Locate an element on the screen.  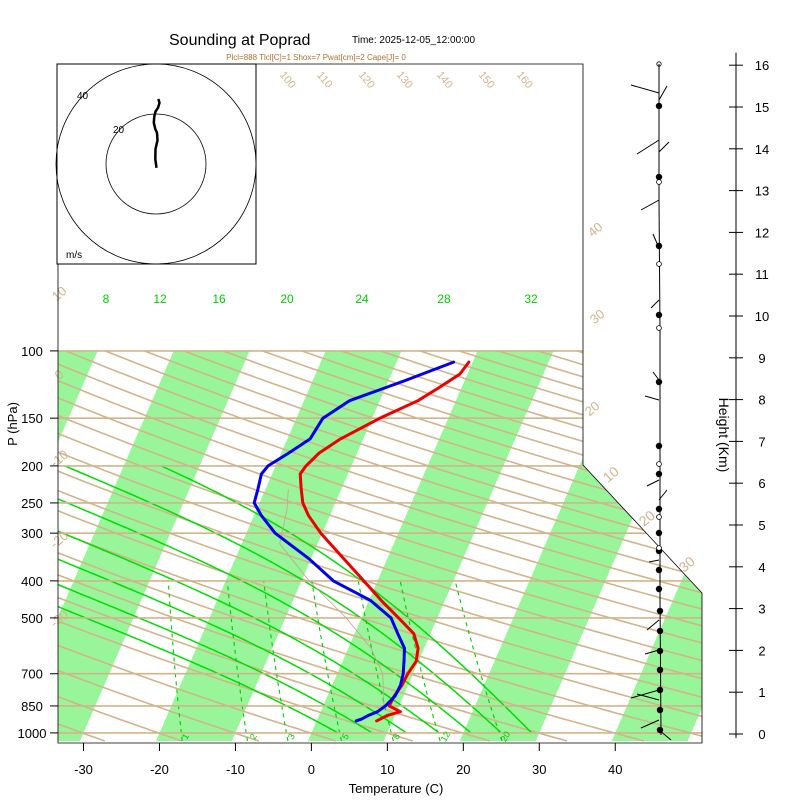
hodograph-ring-label-20: 20 is located at coordinates (119, 130).